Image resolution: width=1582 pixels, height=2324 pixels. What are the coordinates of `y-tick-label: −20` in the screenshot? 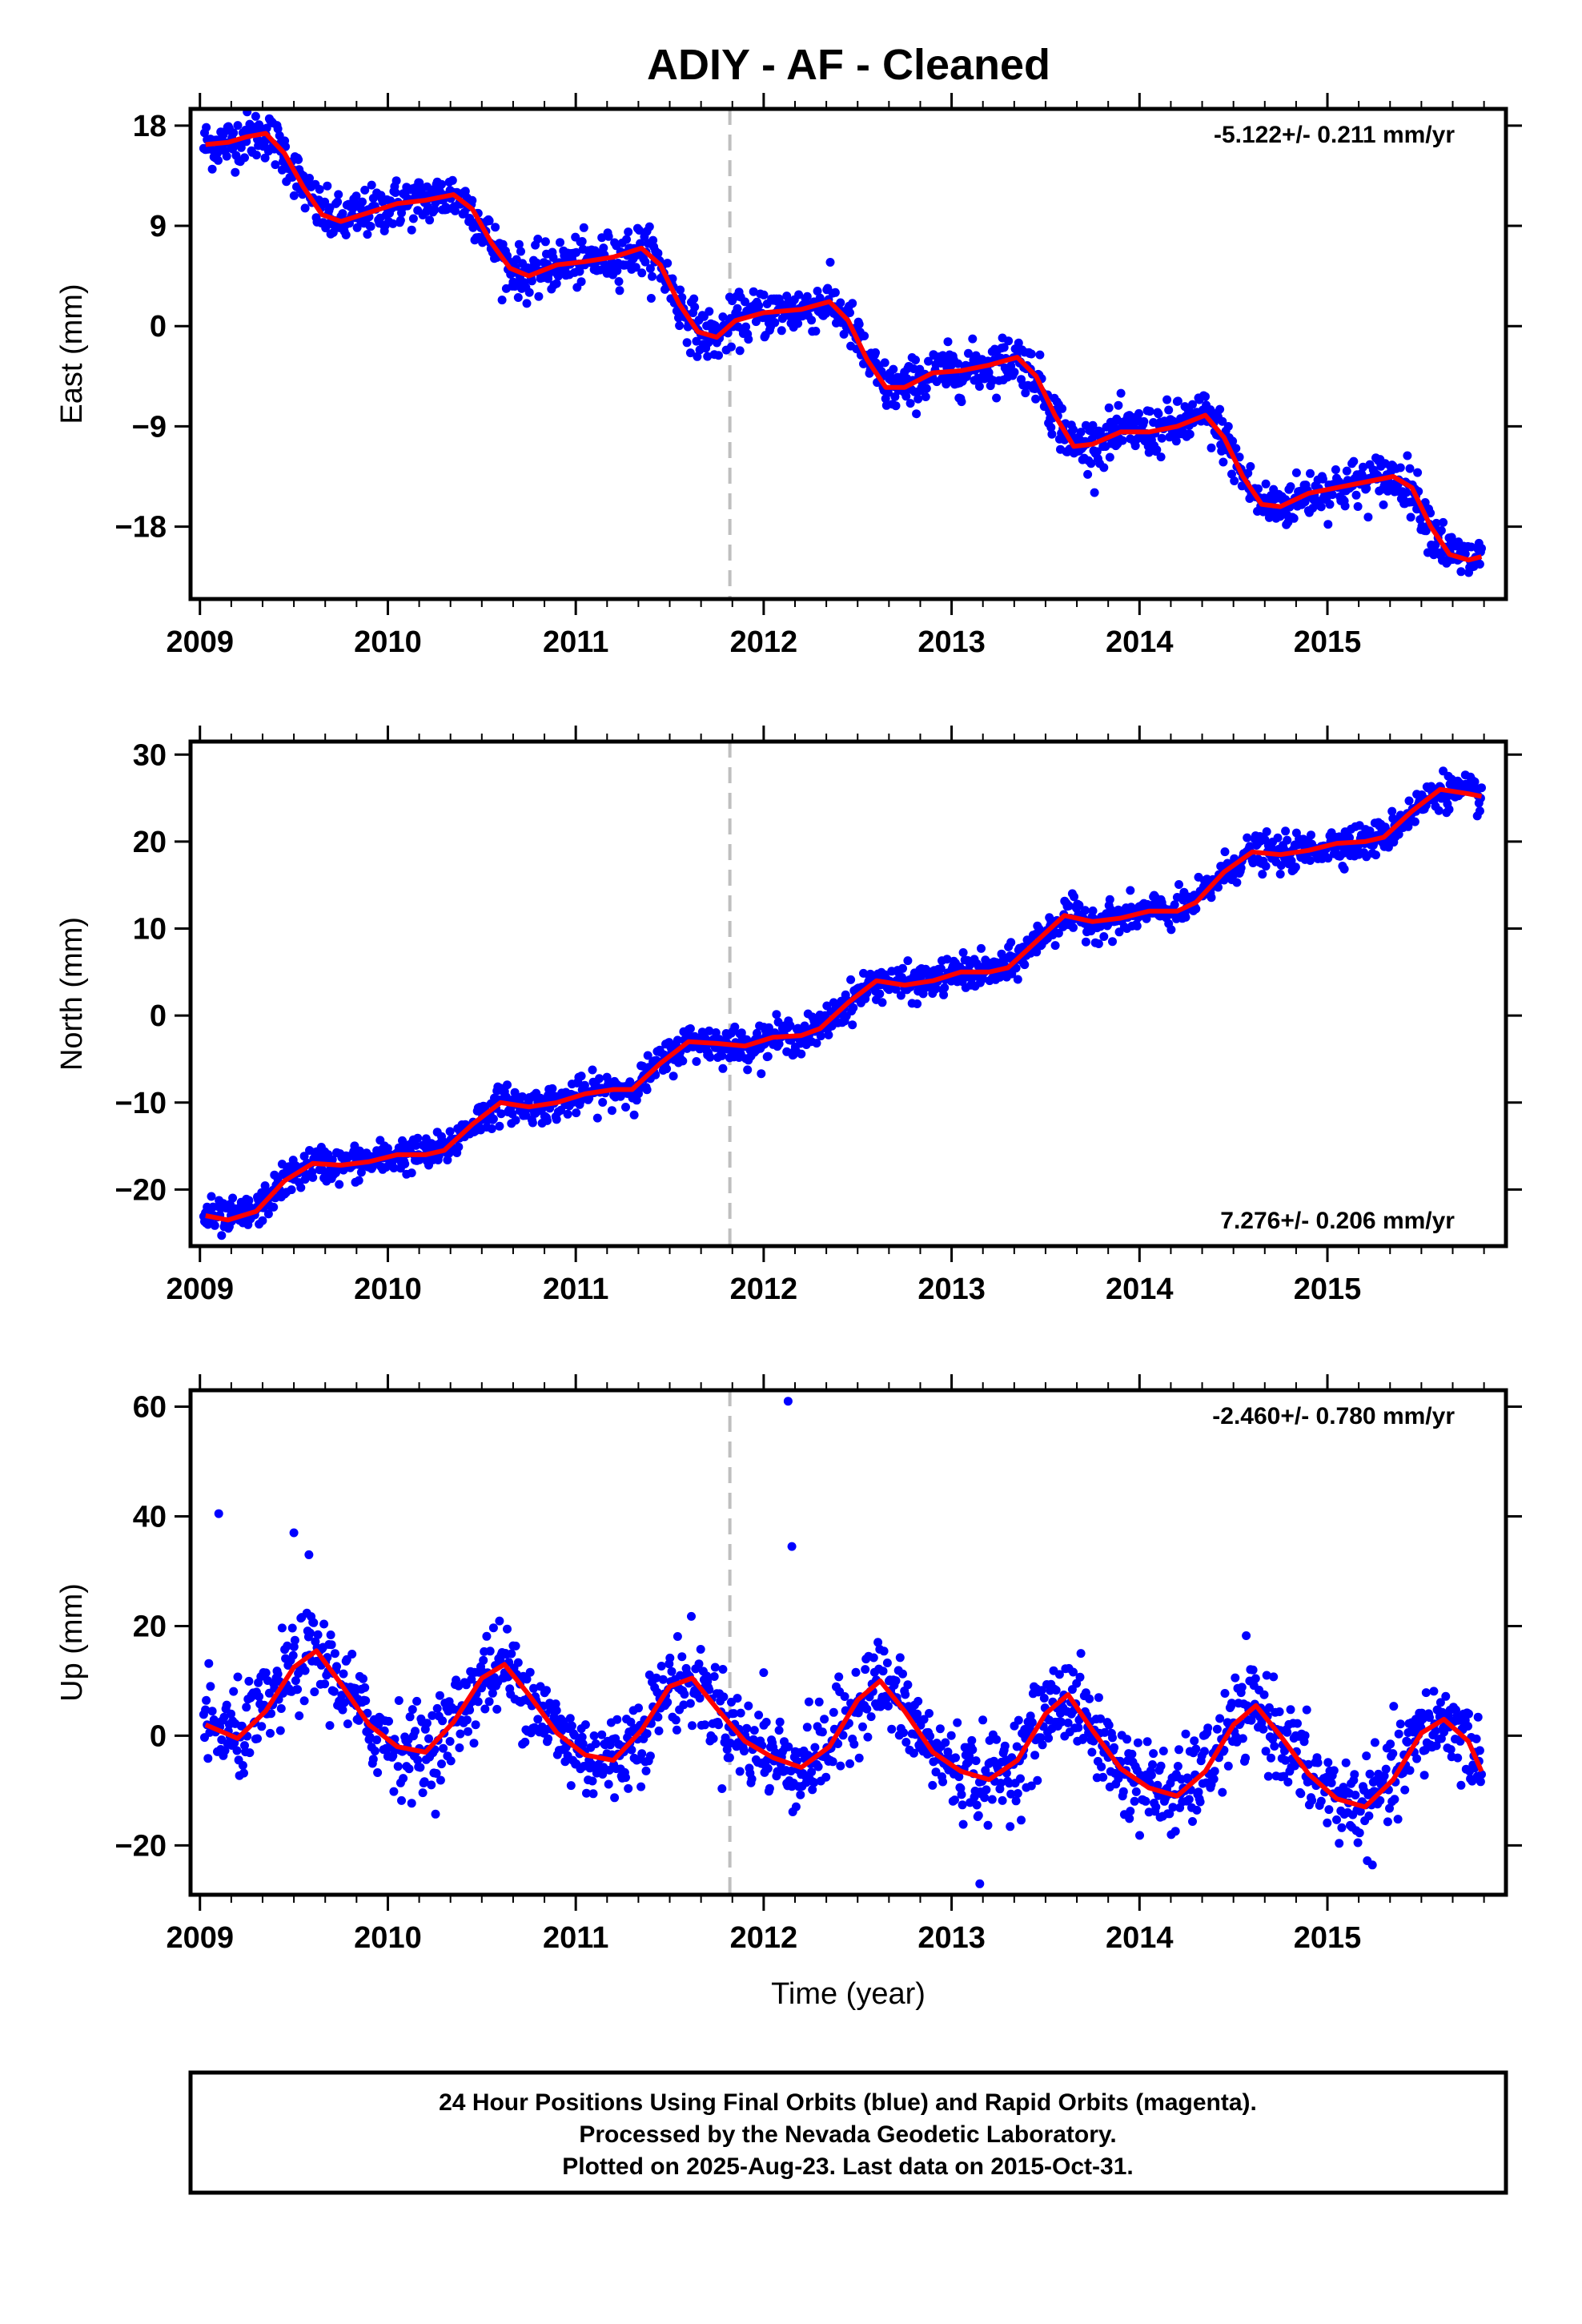 It's located at (141, 1846).